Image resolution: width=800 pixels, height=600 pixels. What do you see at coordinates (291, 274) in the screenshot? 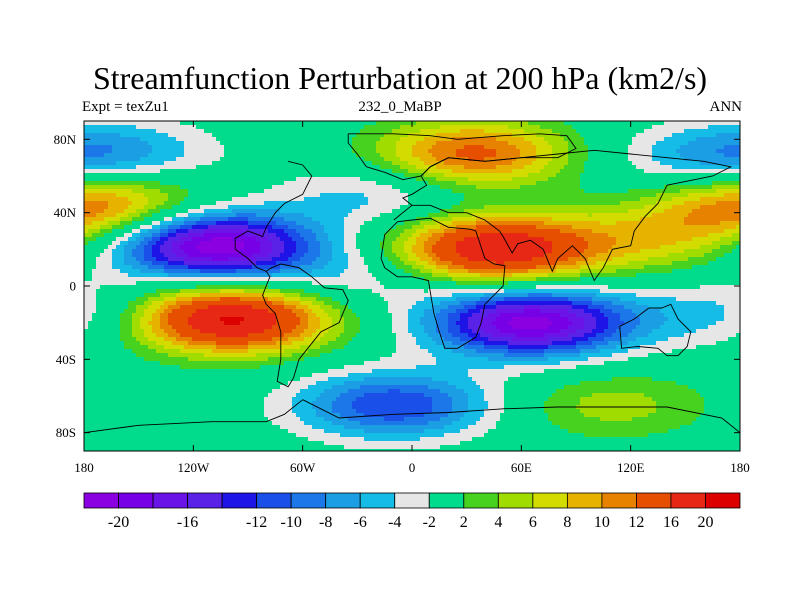
I see `coastline` at bounding box center [291, 274].